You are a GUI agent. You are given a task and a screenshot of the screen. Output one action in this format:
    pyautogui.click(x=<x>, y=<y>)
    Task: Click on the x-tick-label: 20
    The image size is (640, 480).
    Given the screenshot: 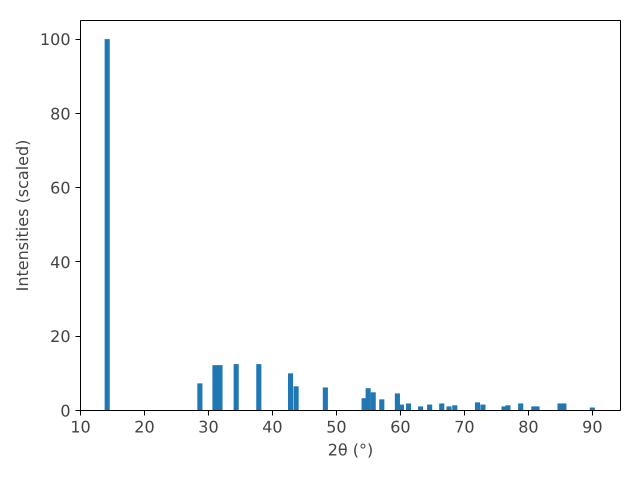 What is the action you would take?
    pyautogui.click(x=144, y=427)
    